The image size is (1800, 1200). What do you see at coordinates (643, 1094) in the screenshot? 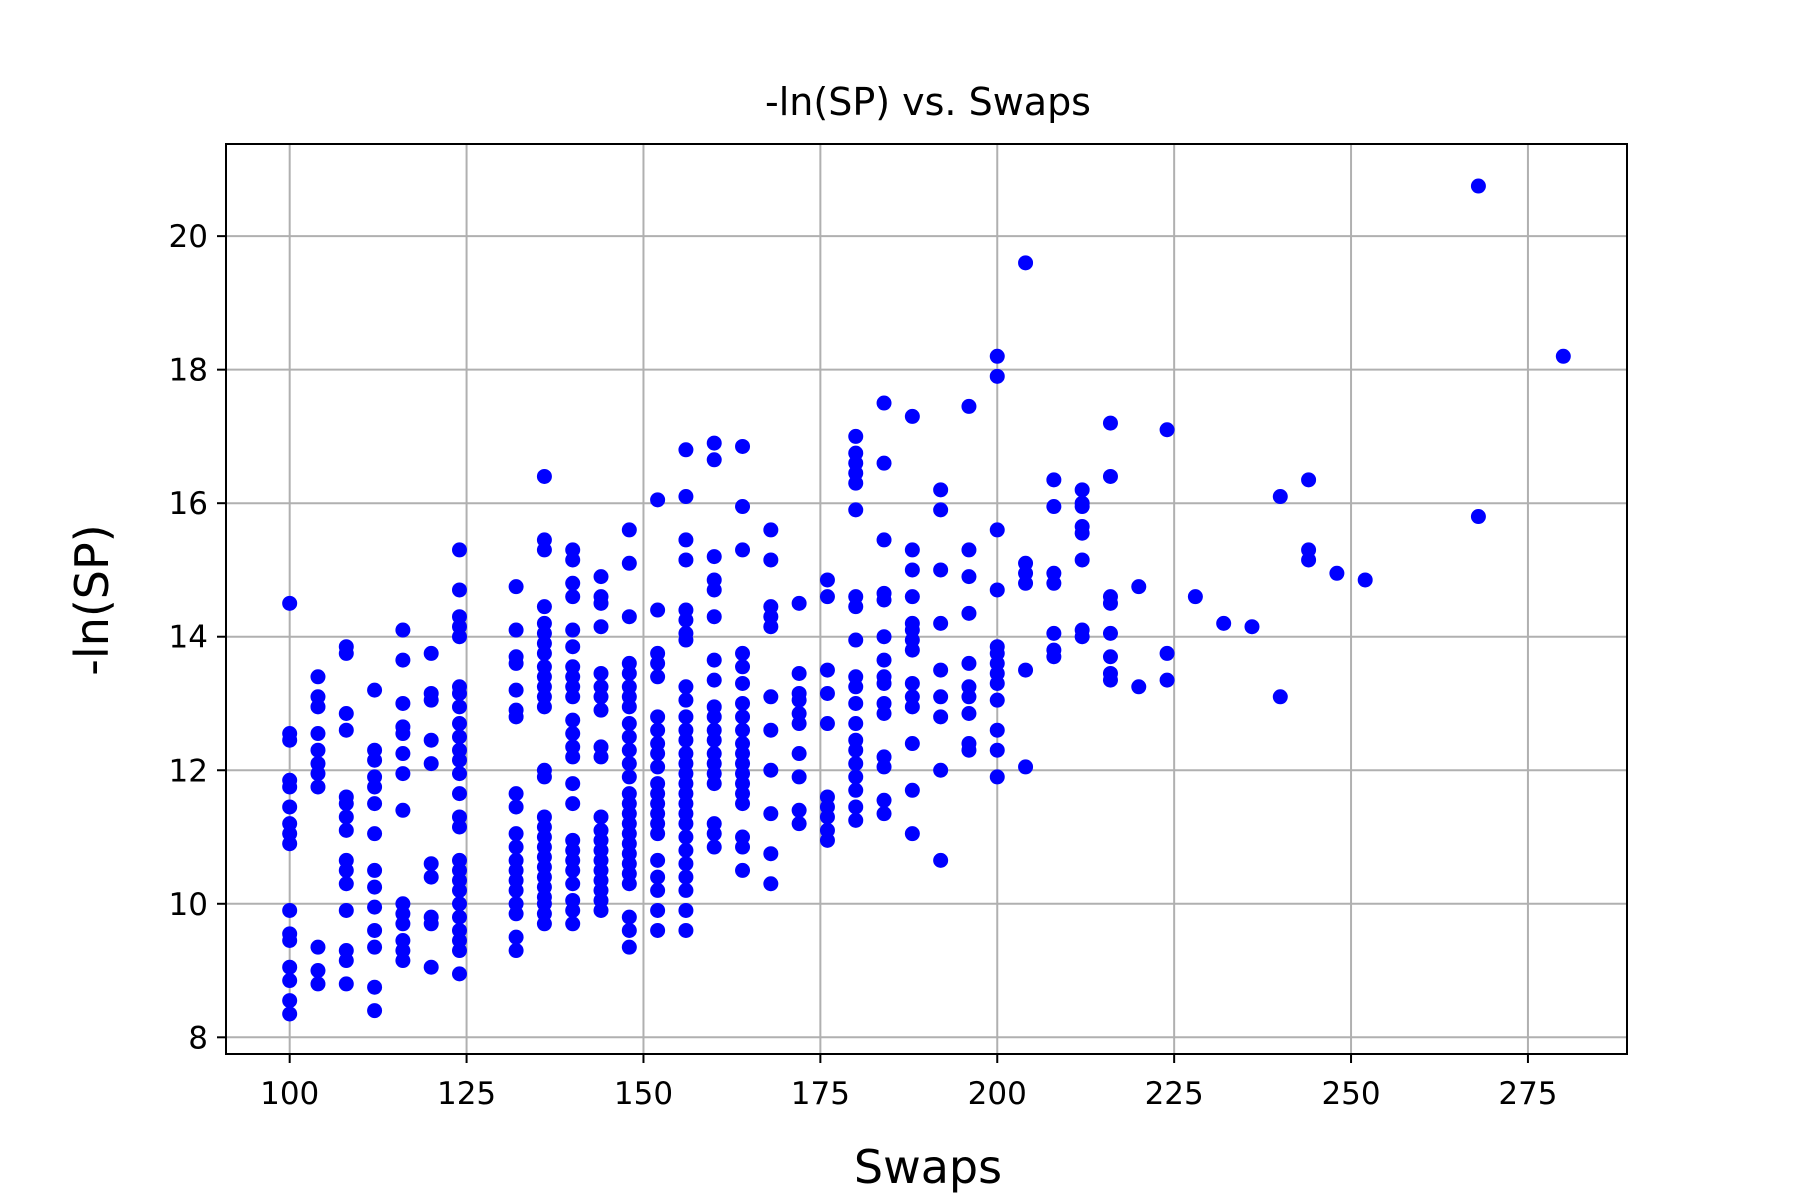
I see `x-tick-label: 150` at bounding box center [643, 1094].